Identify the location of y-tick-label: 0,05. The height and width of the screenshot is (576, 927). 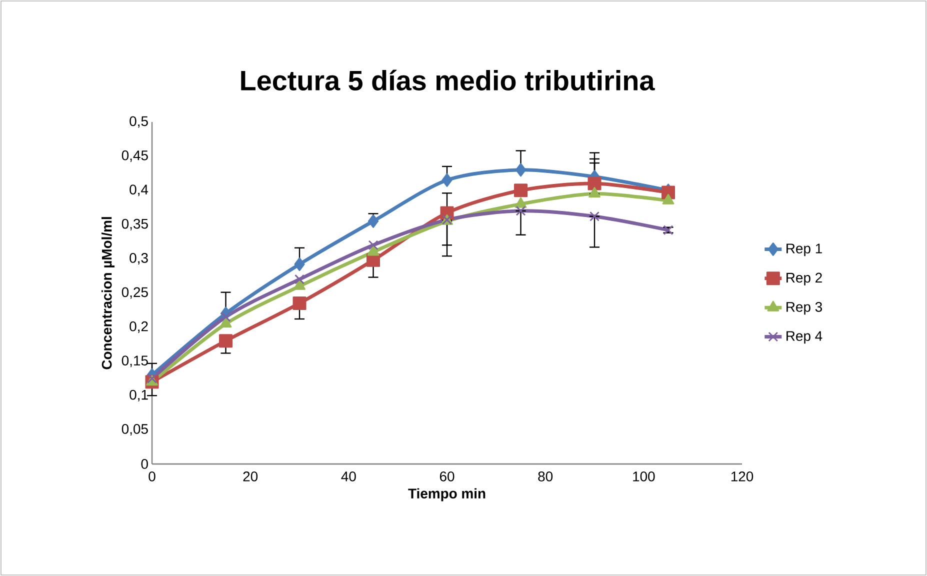
(135, 430).